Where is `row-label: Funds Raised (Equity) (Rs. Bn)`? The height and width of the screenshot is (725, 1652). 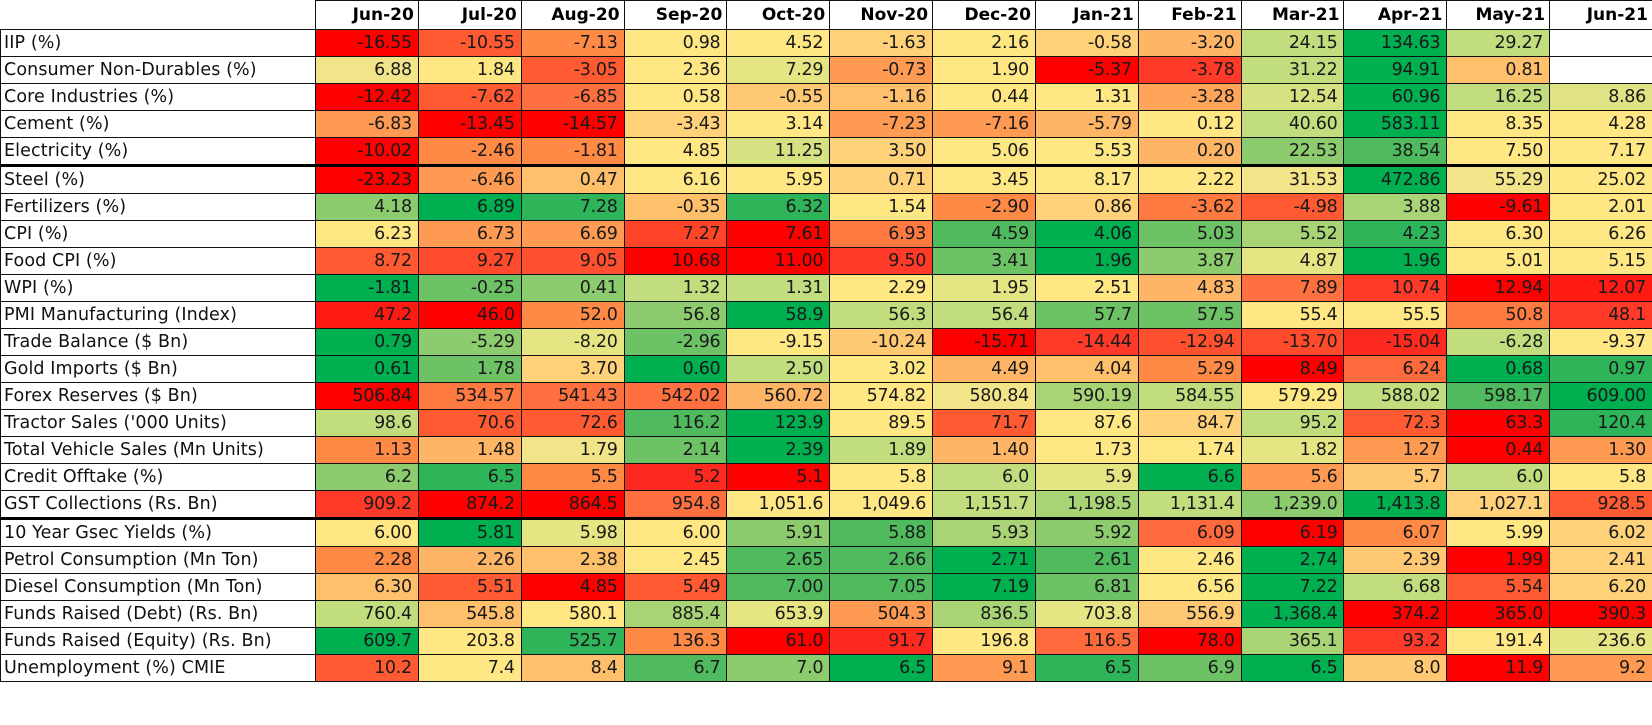 row-label: Funds Raised (Equity) (Rs. Bn) is located at coordinates (158, 641).